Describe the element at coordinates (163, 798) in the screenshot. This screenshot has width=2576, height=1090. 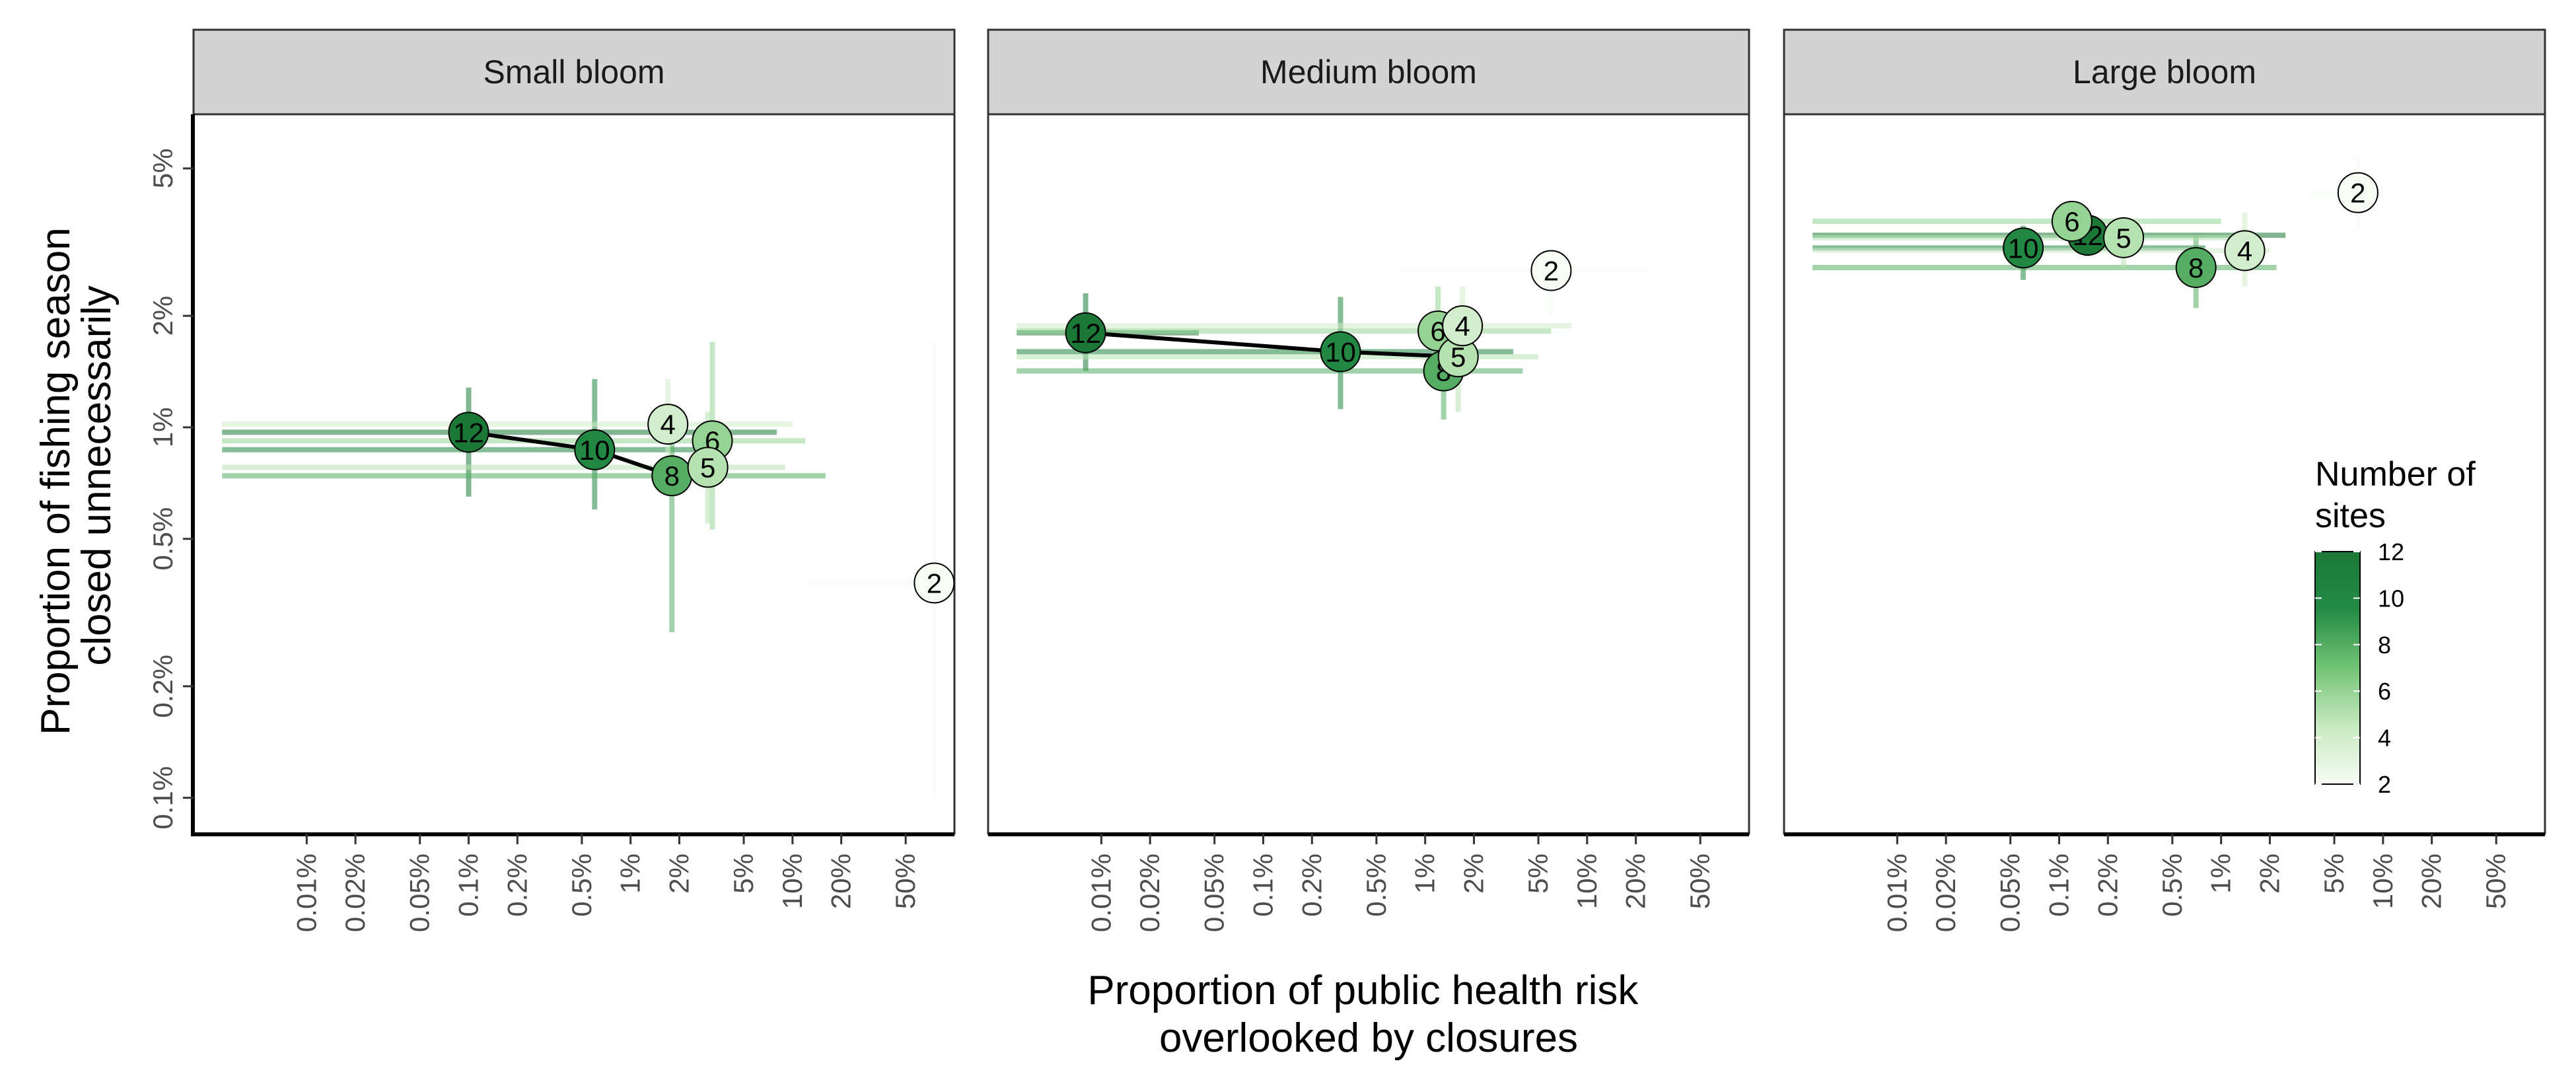
I see `y-tick-label: 0.1%` at that location.